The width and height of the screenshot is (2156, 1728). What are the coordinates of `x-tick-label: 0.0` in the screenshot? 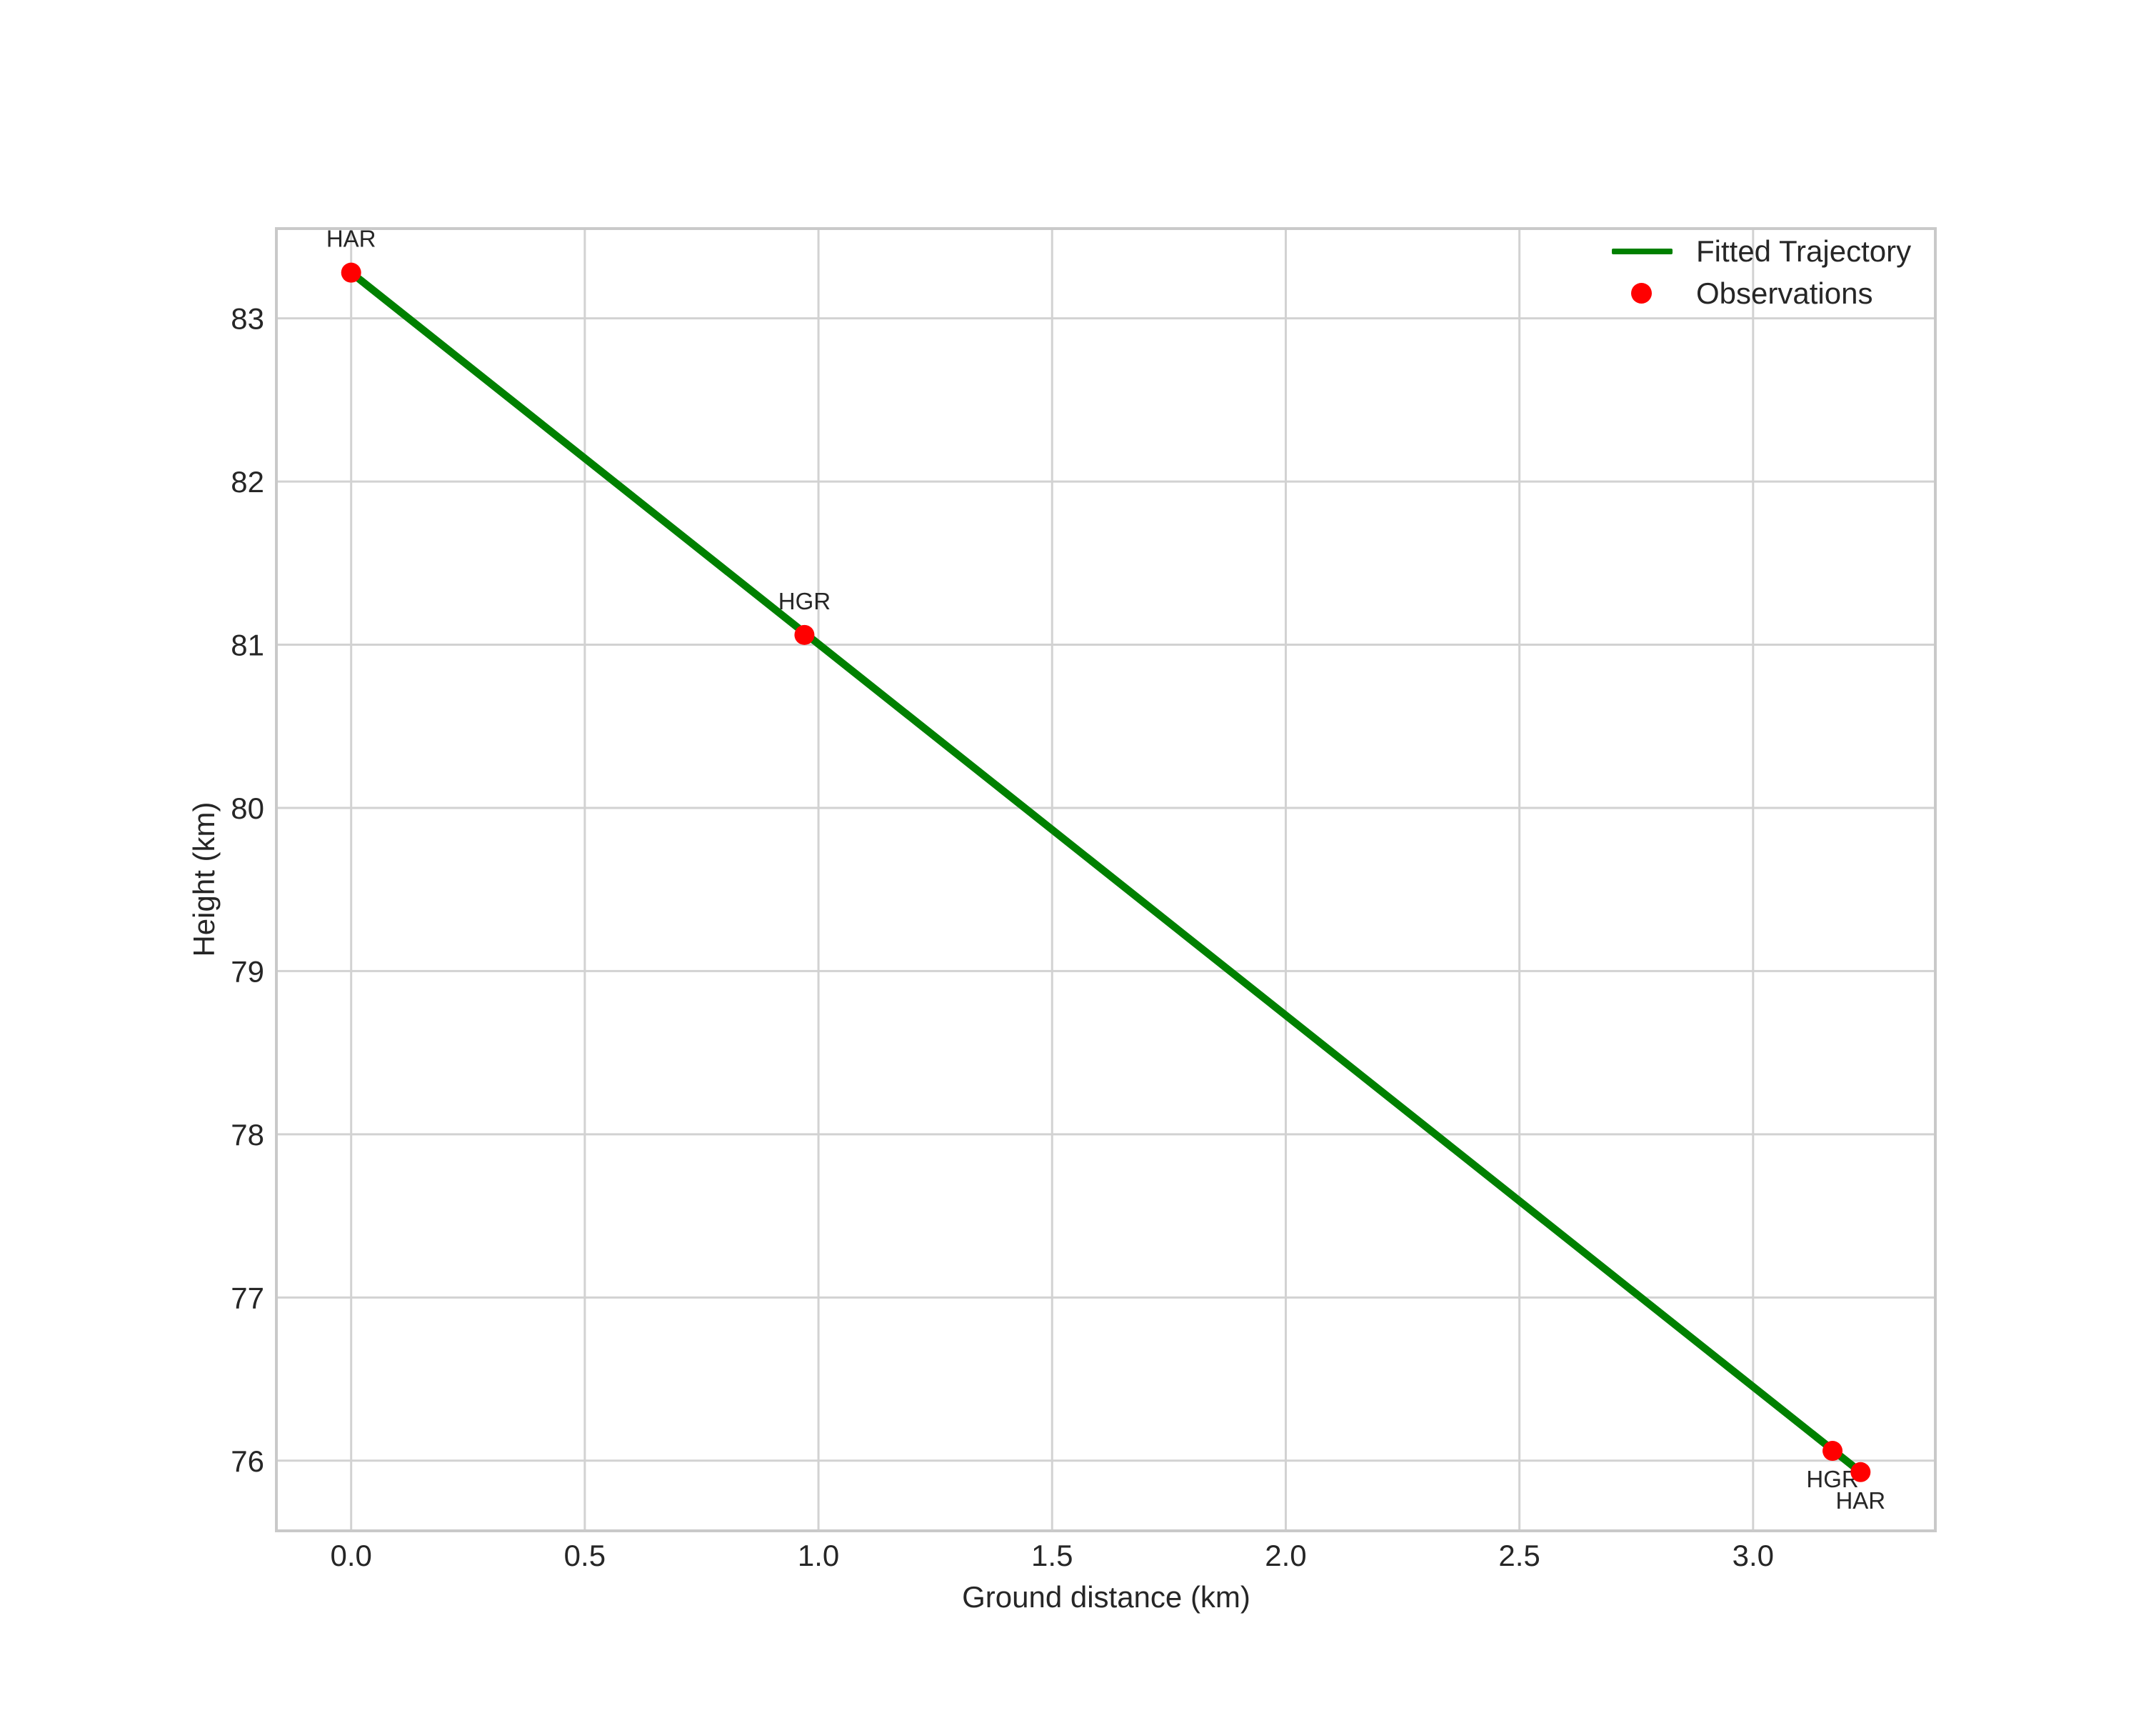 It's located at (352, 1555).